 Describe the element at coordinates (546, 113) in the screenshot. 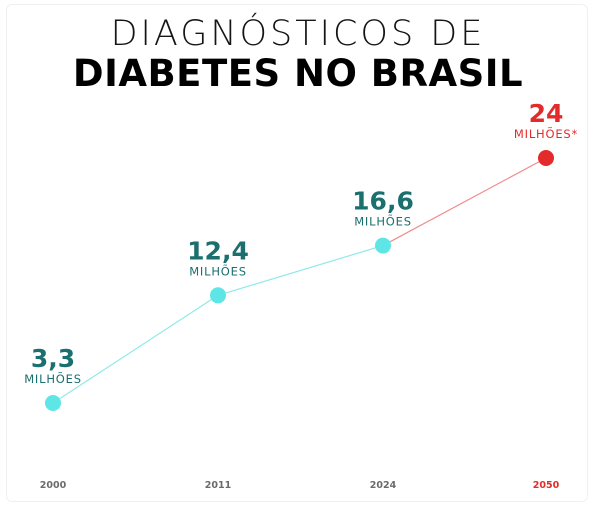

I see `data-value-label: 24` at that location.